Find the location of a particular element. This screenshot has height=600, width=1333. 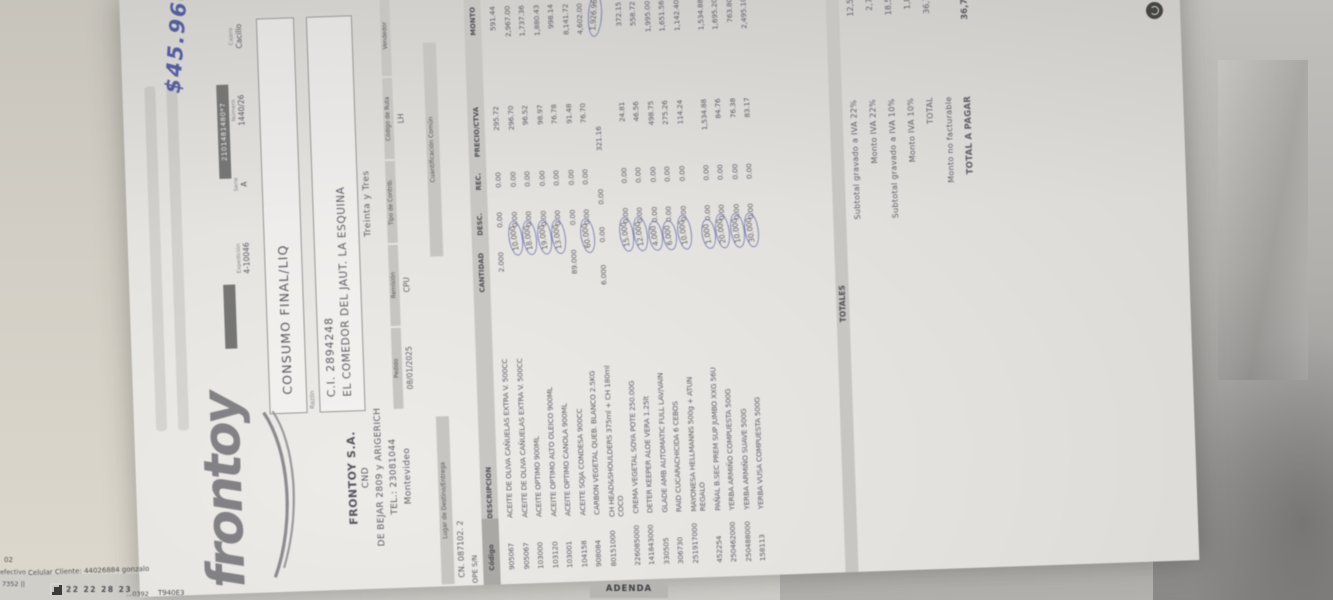

field-value: CPU is located at coordinates (407, 284).